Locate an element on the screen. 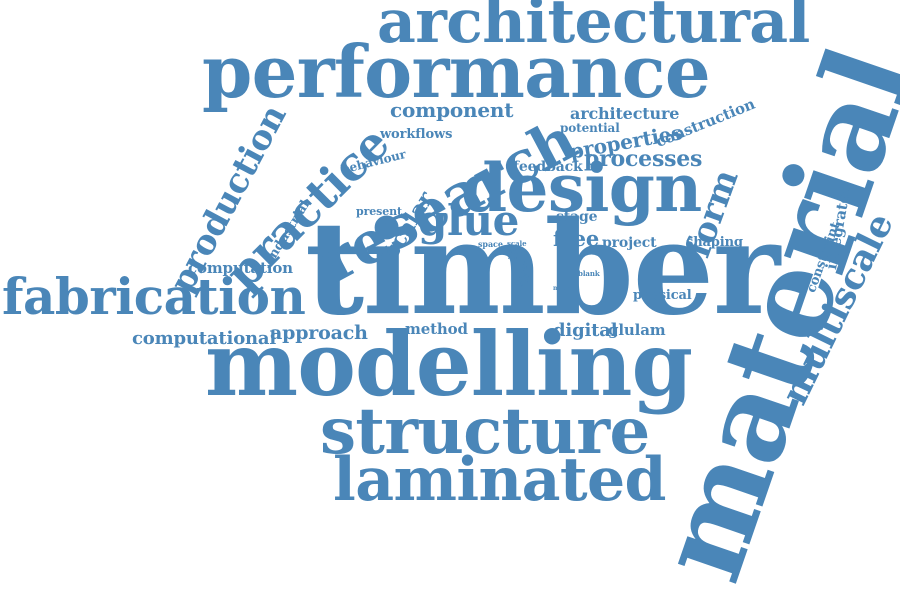 This screenshot has height=597, width=900. word-workflows: workflows is located at coordinates (416, 134).